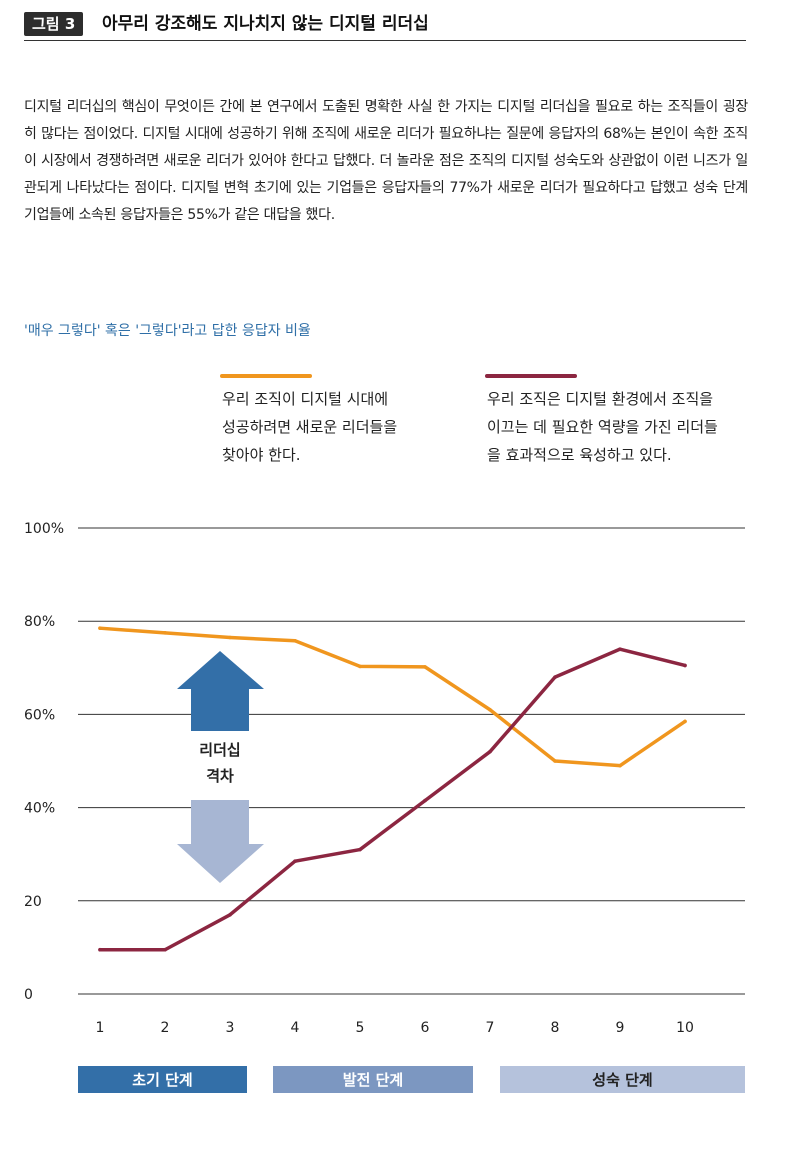  What do you see at coordinates (600, 399) in the screenshot?
I see `legend-label: 우리 조직은 디지털 환경에서 조직을` at bounding box center [600, 399].